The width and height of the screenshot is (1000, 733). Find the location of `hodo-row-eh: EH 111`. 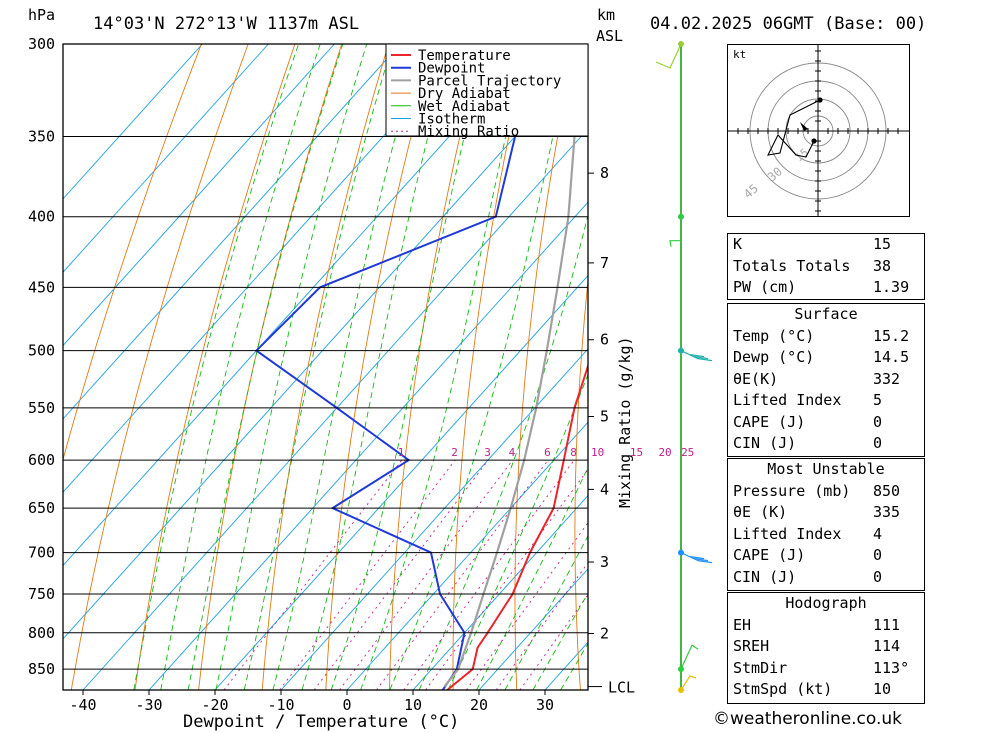

hodo-row-eh: EH 111 is located at coordinates (817, 624).